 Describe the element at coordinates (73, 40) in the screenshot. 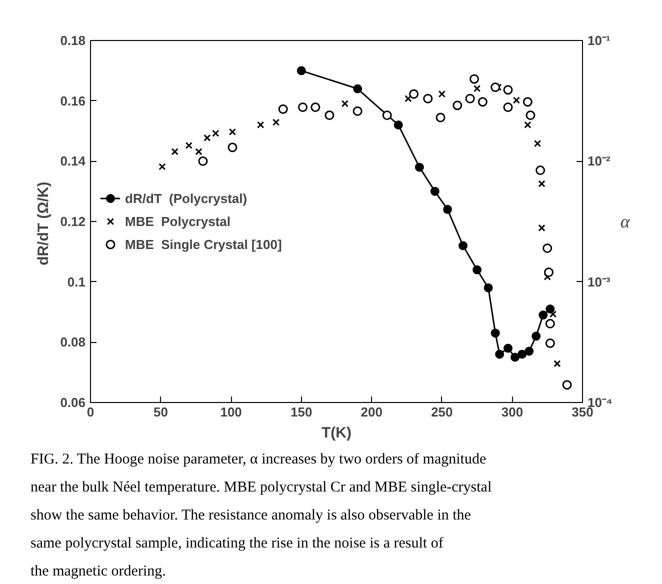

I see `y-tick-label: 0.18` at that location.